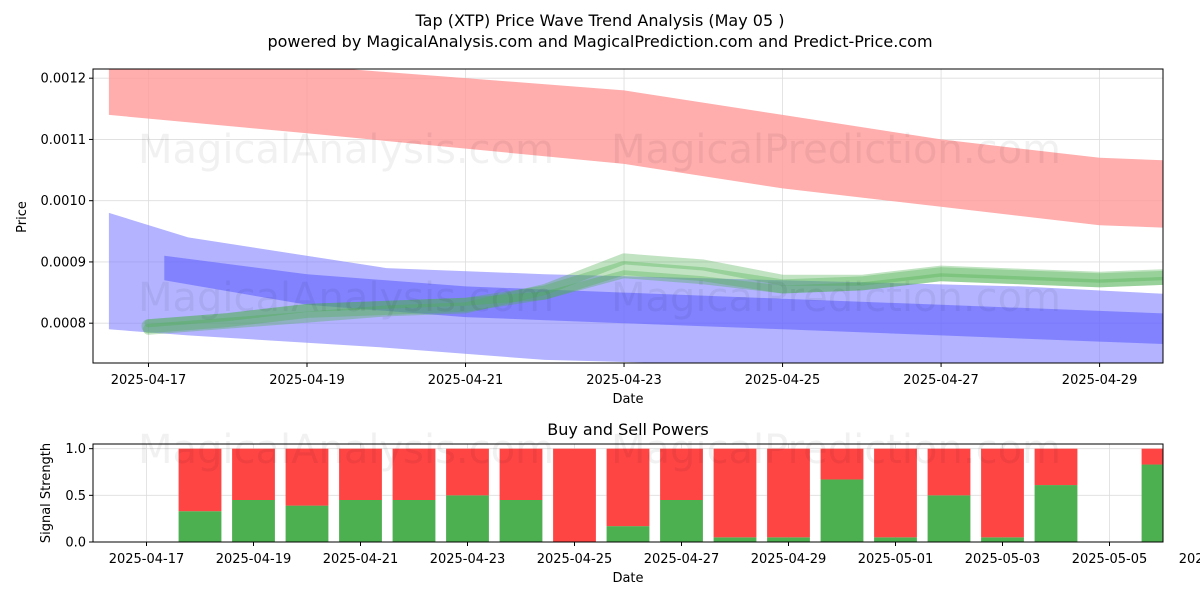 The image size is (1200, 600). Describe the element at coordinates (1100, 380) in the screenshot. I see `price-x-tick-label: 2025-04-29` at that location.